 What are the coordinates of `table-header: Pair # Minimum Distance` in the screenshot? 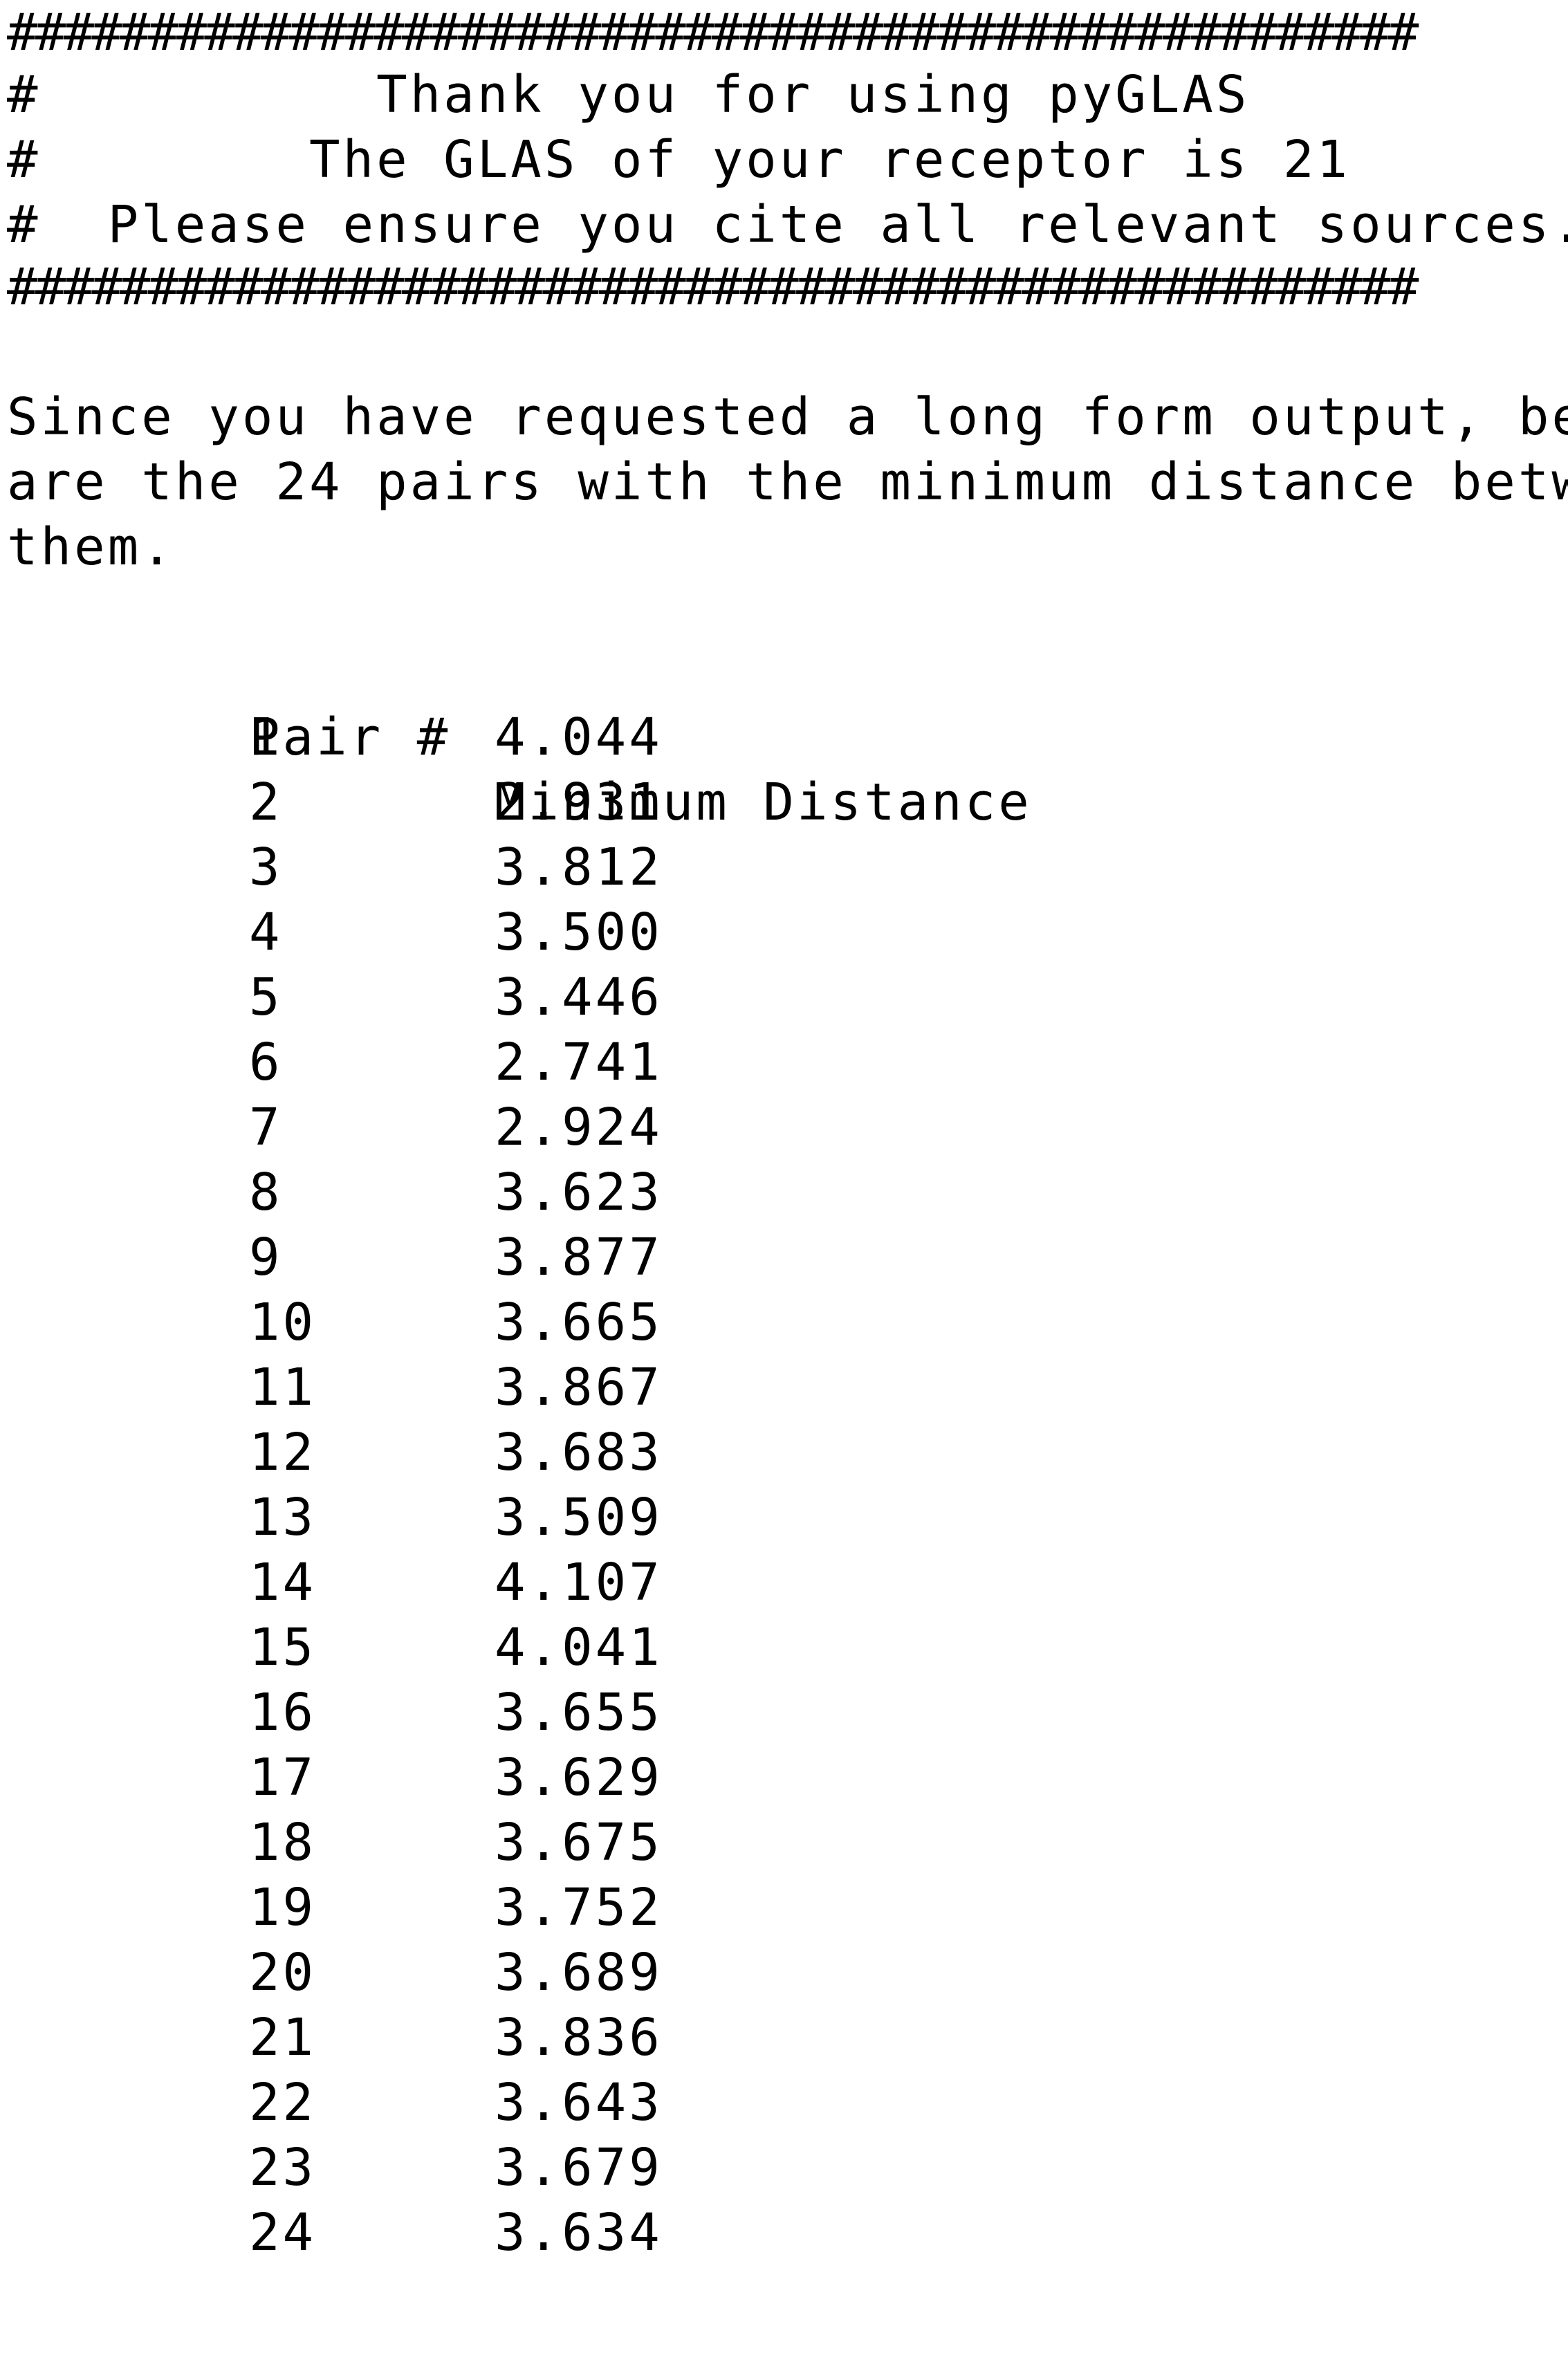 It's located at (639, 736).